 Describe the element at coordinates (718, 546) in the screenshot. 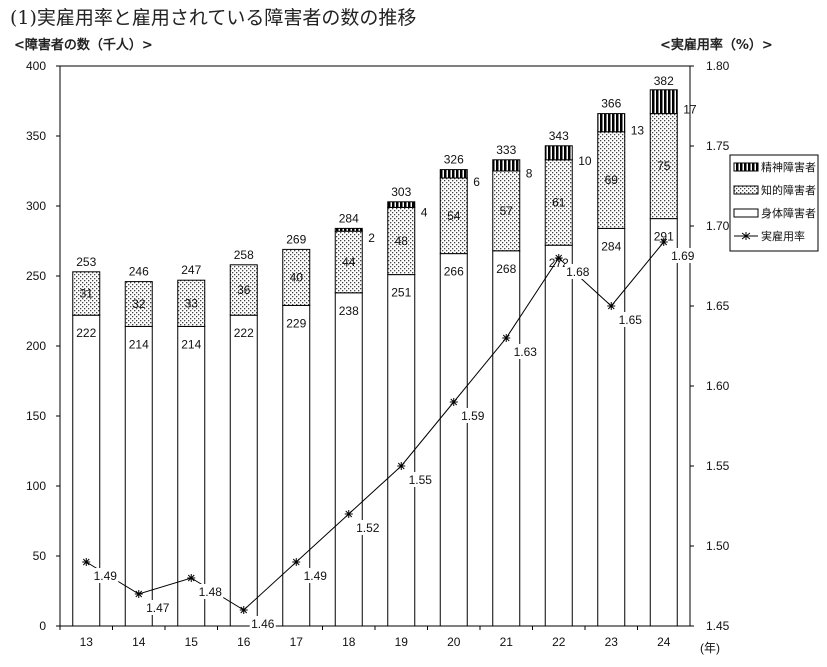

I see `y2-tick-label: 1.50` at that location.